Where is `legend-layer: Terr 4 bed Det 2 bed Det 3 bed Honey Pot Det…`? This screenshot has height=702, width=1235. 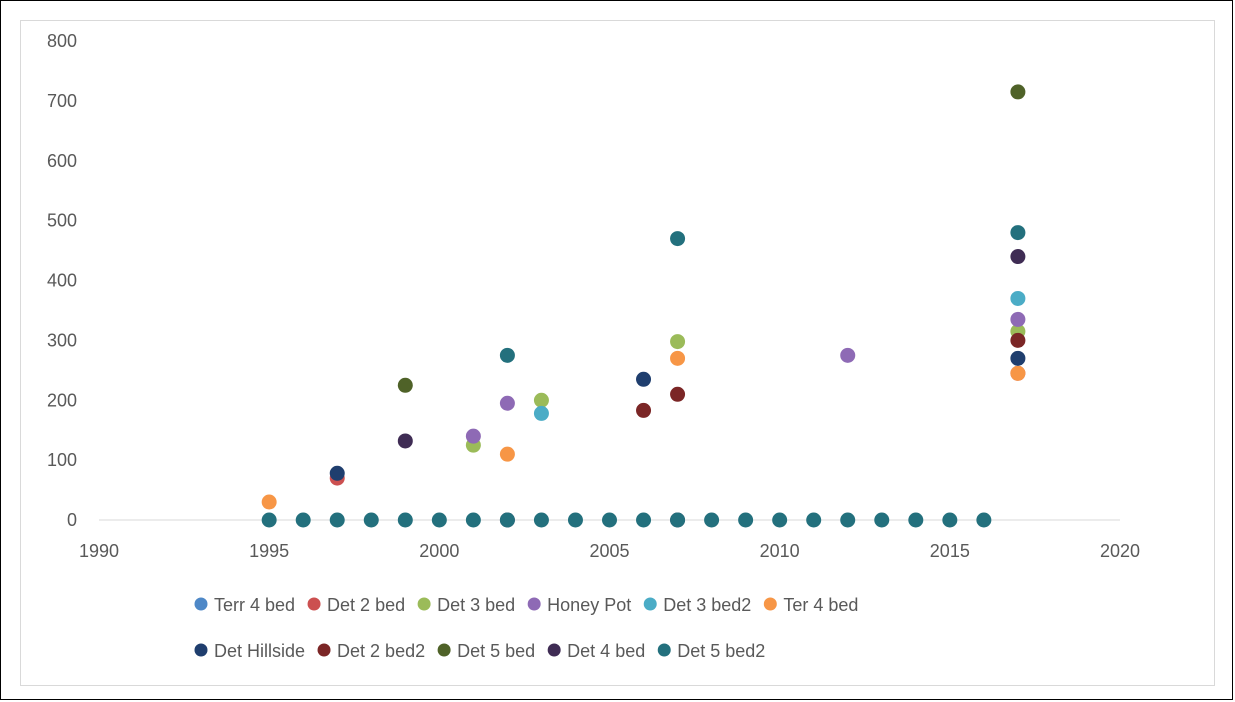
legend-layer: Terr 4 bed Det 2 bed Det 3 bed Honey Pot Det… is located at coordinates (526, 628).